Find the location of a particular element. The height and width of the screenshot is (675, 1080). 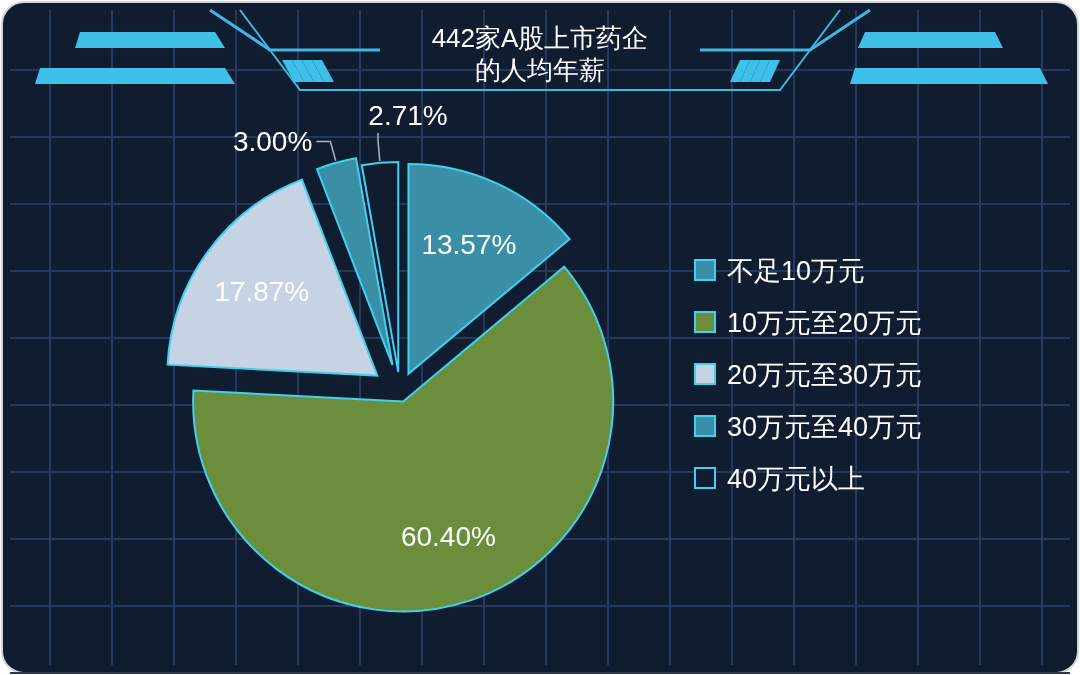

data-label: 17.87% is located at coordinates (262, 291).